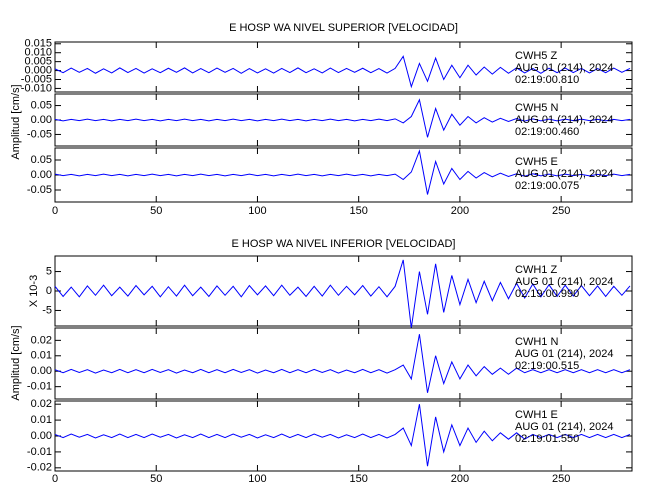 The image size is (650, 500). I want to click on y-tick-label: -0.02, so click(39, 468).